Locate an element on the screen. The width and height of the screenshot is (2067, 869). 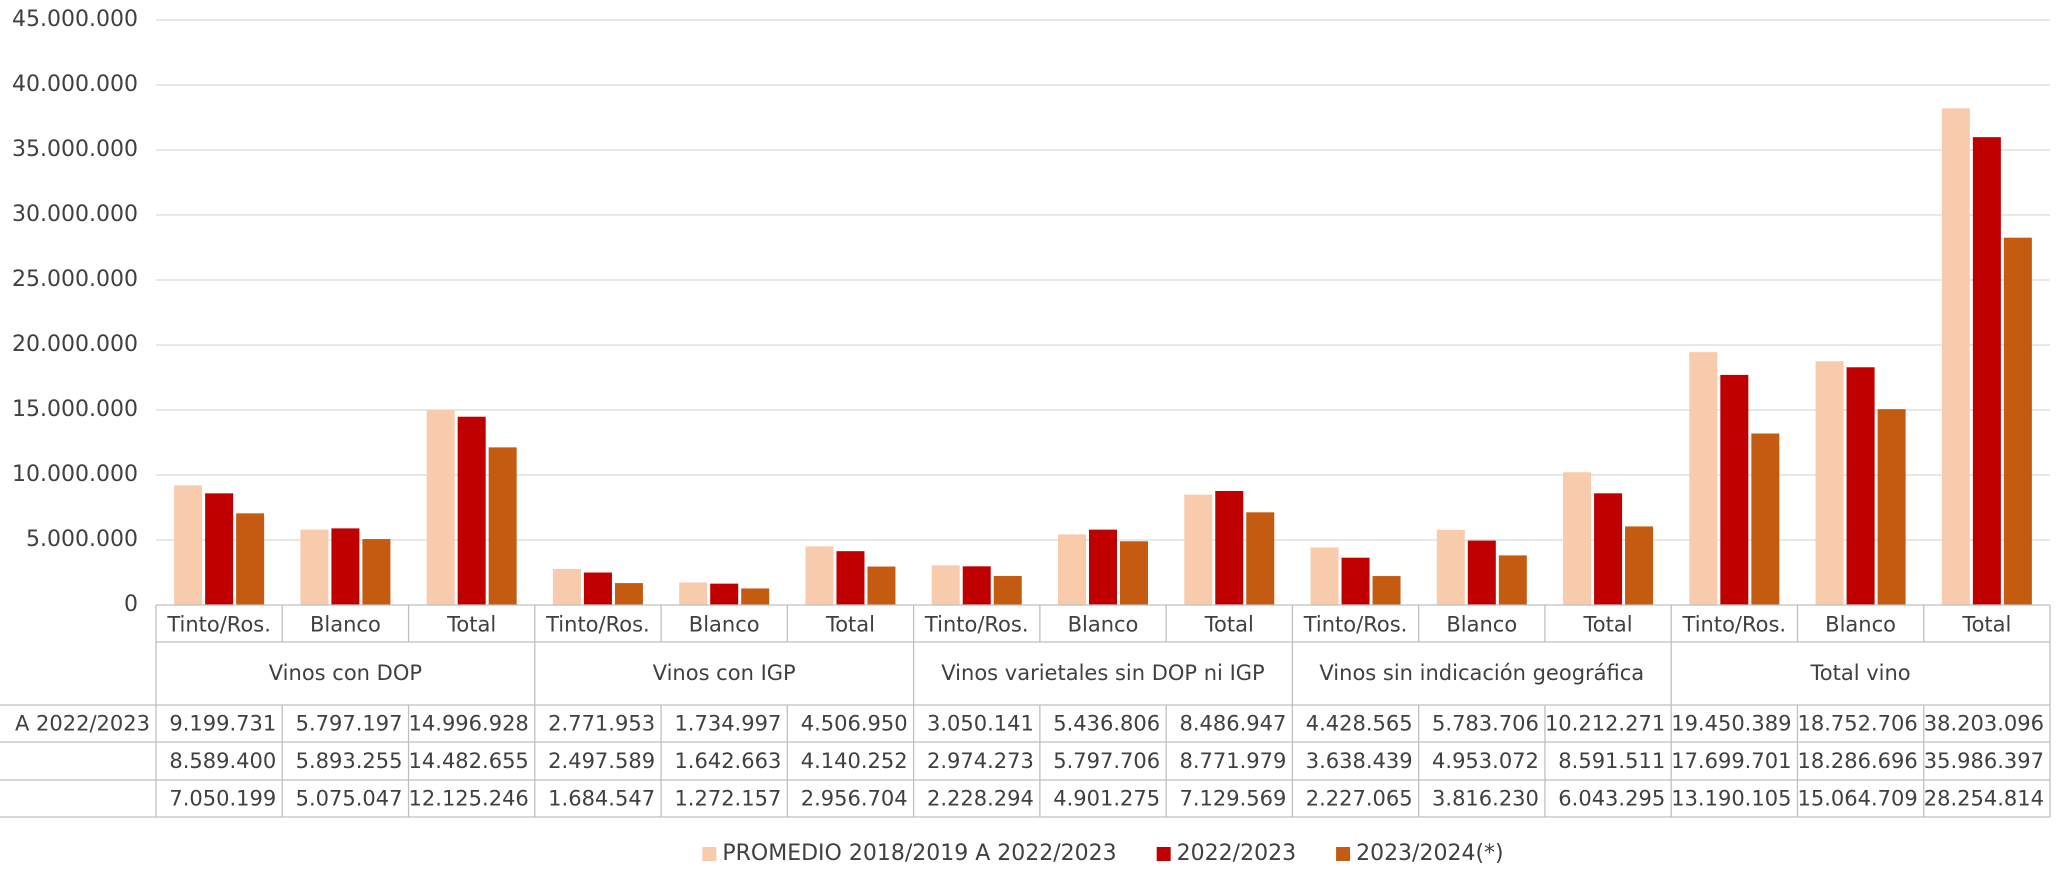
group-label-box: Vinos con IGP is located at coordinates (724, 672).